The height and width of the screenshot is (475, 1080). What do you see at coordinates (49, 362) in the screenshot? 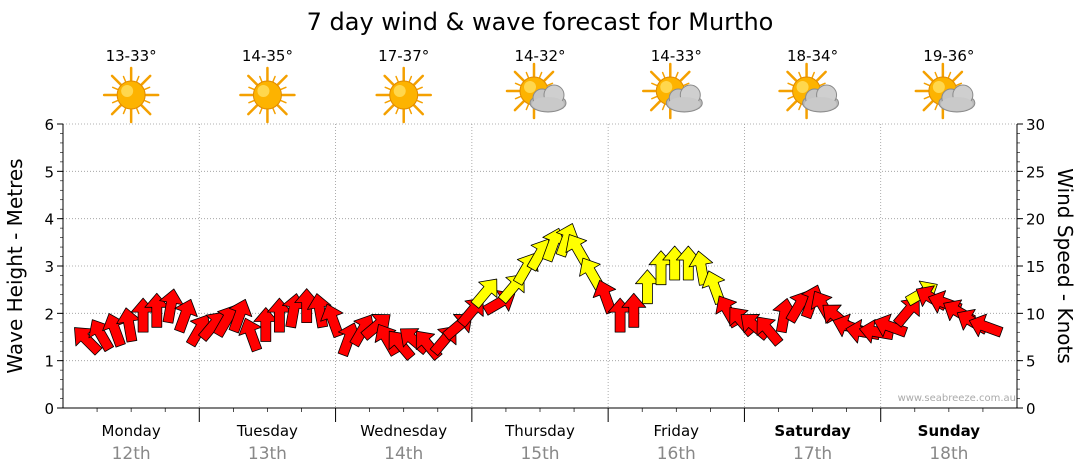
I see `y-tick-label-left: 1` at bounding box center [49, 362].